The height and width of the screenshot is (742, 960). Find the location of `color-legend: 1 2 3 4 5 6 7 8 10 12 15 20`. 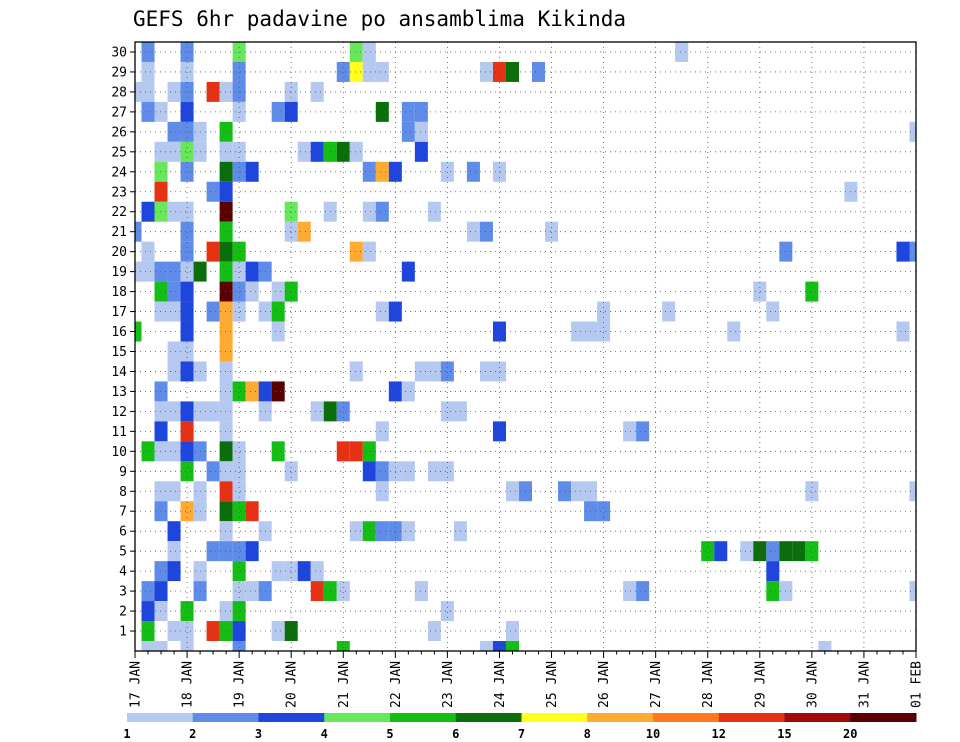

color-legend: 1 2 3 4 5 6 7 8 10 12 15 20 is located at coordinates (520, 727).